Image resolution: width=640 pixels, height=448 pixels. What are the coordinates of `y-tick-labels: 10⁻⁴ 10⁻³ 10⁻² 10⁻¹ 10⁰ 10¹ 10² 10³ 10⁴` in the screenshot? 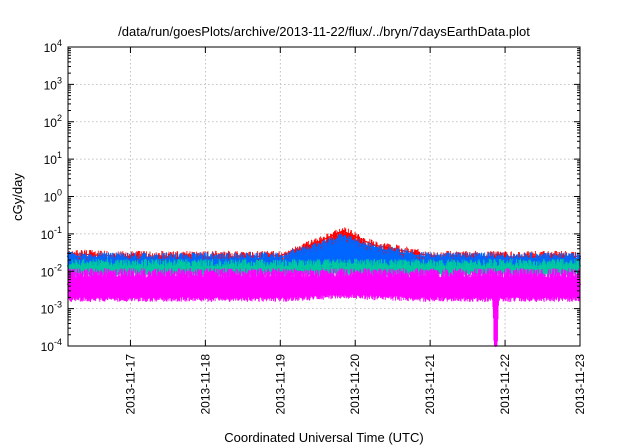 It's located at (51, 196).